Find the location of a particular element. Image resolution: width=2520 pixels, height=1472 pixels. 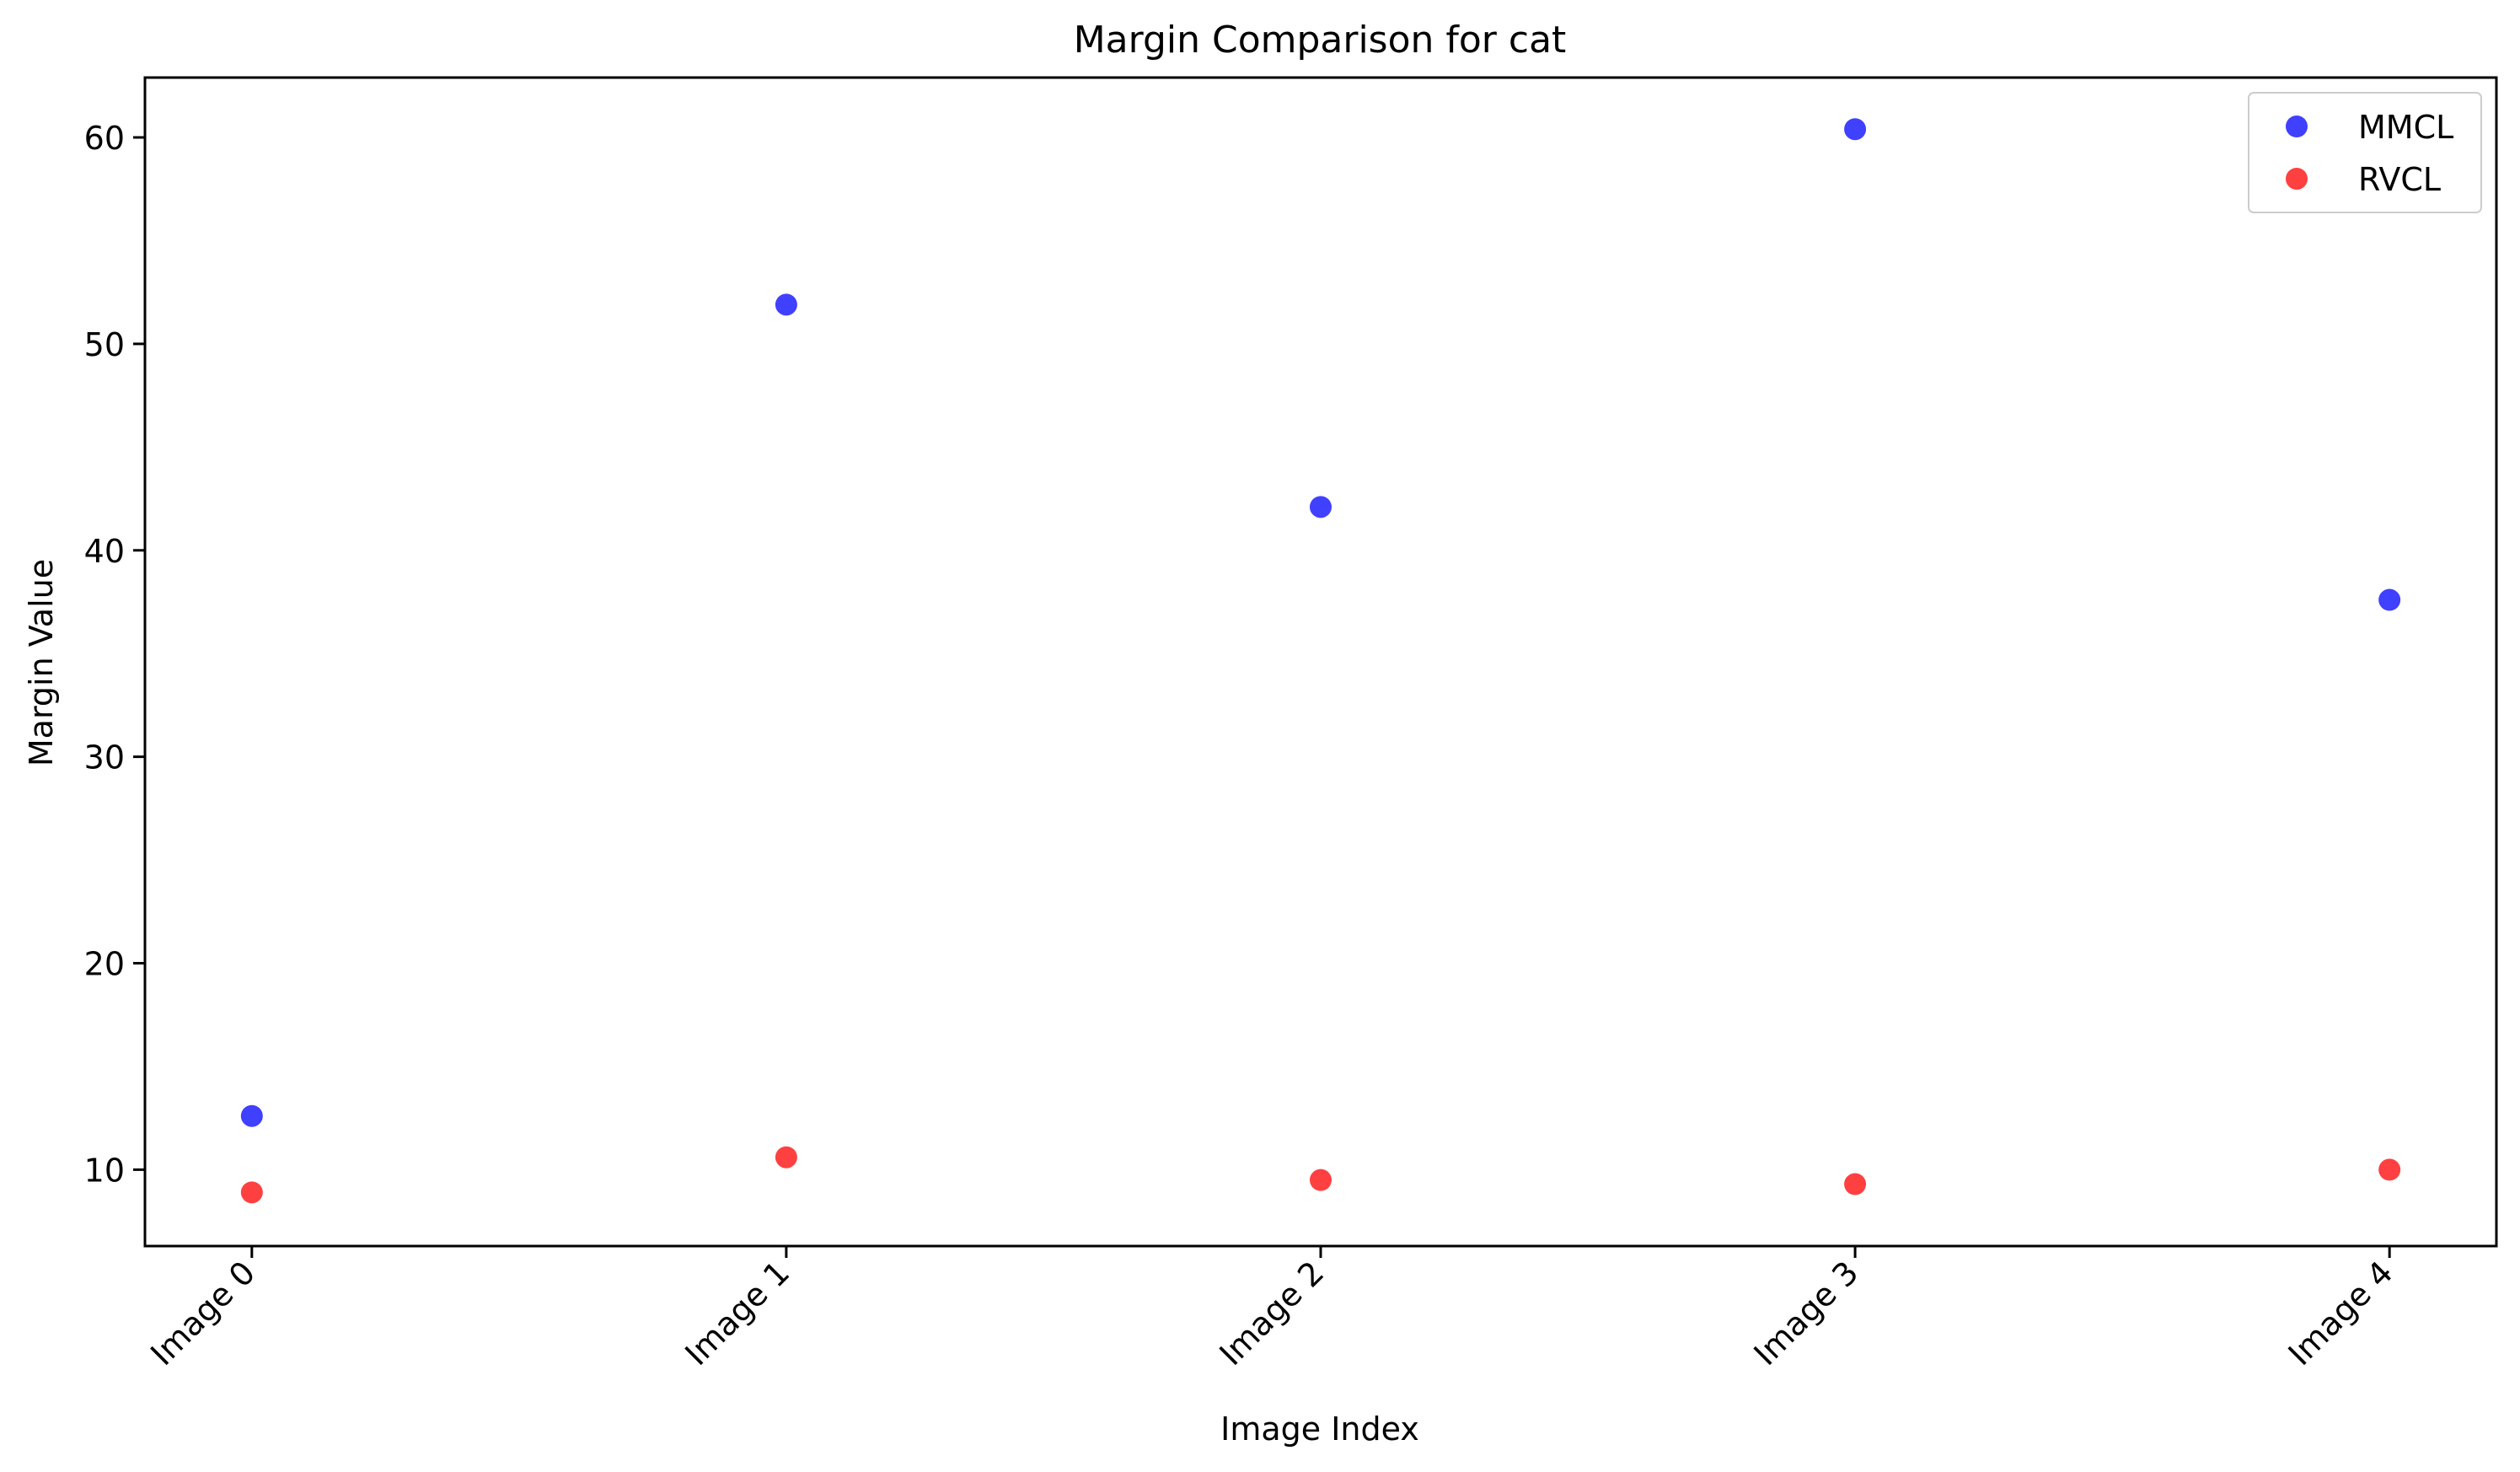

y-axis-label: Margin Value is located at coordinates (41, 663).